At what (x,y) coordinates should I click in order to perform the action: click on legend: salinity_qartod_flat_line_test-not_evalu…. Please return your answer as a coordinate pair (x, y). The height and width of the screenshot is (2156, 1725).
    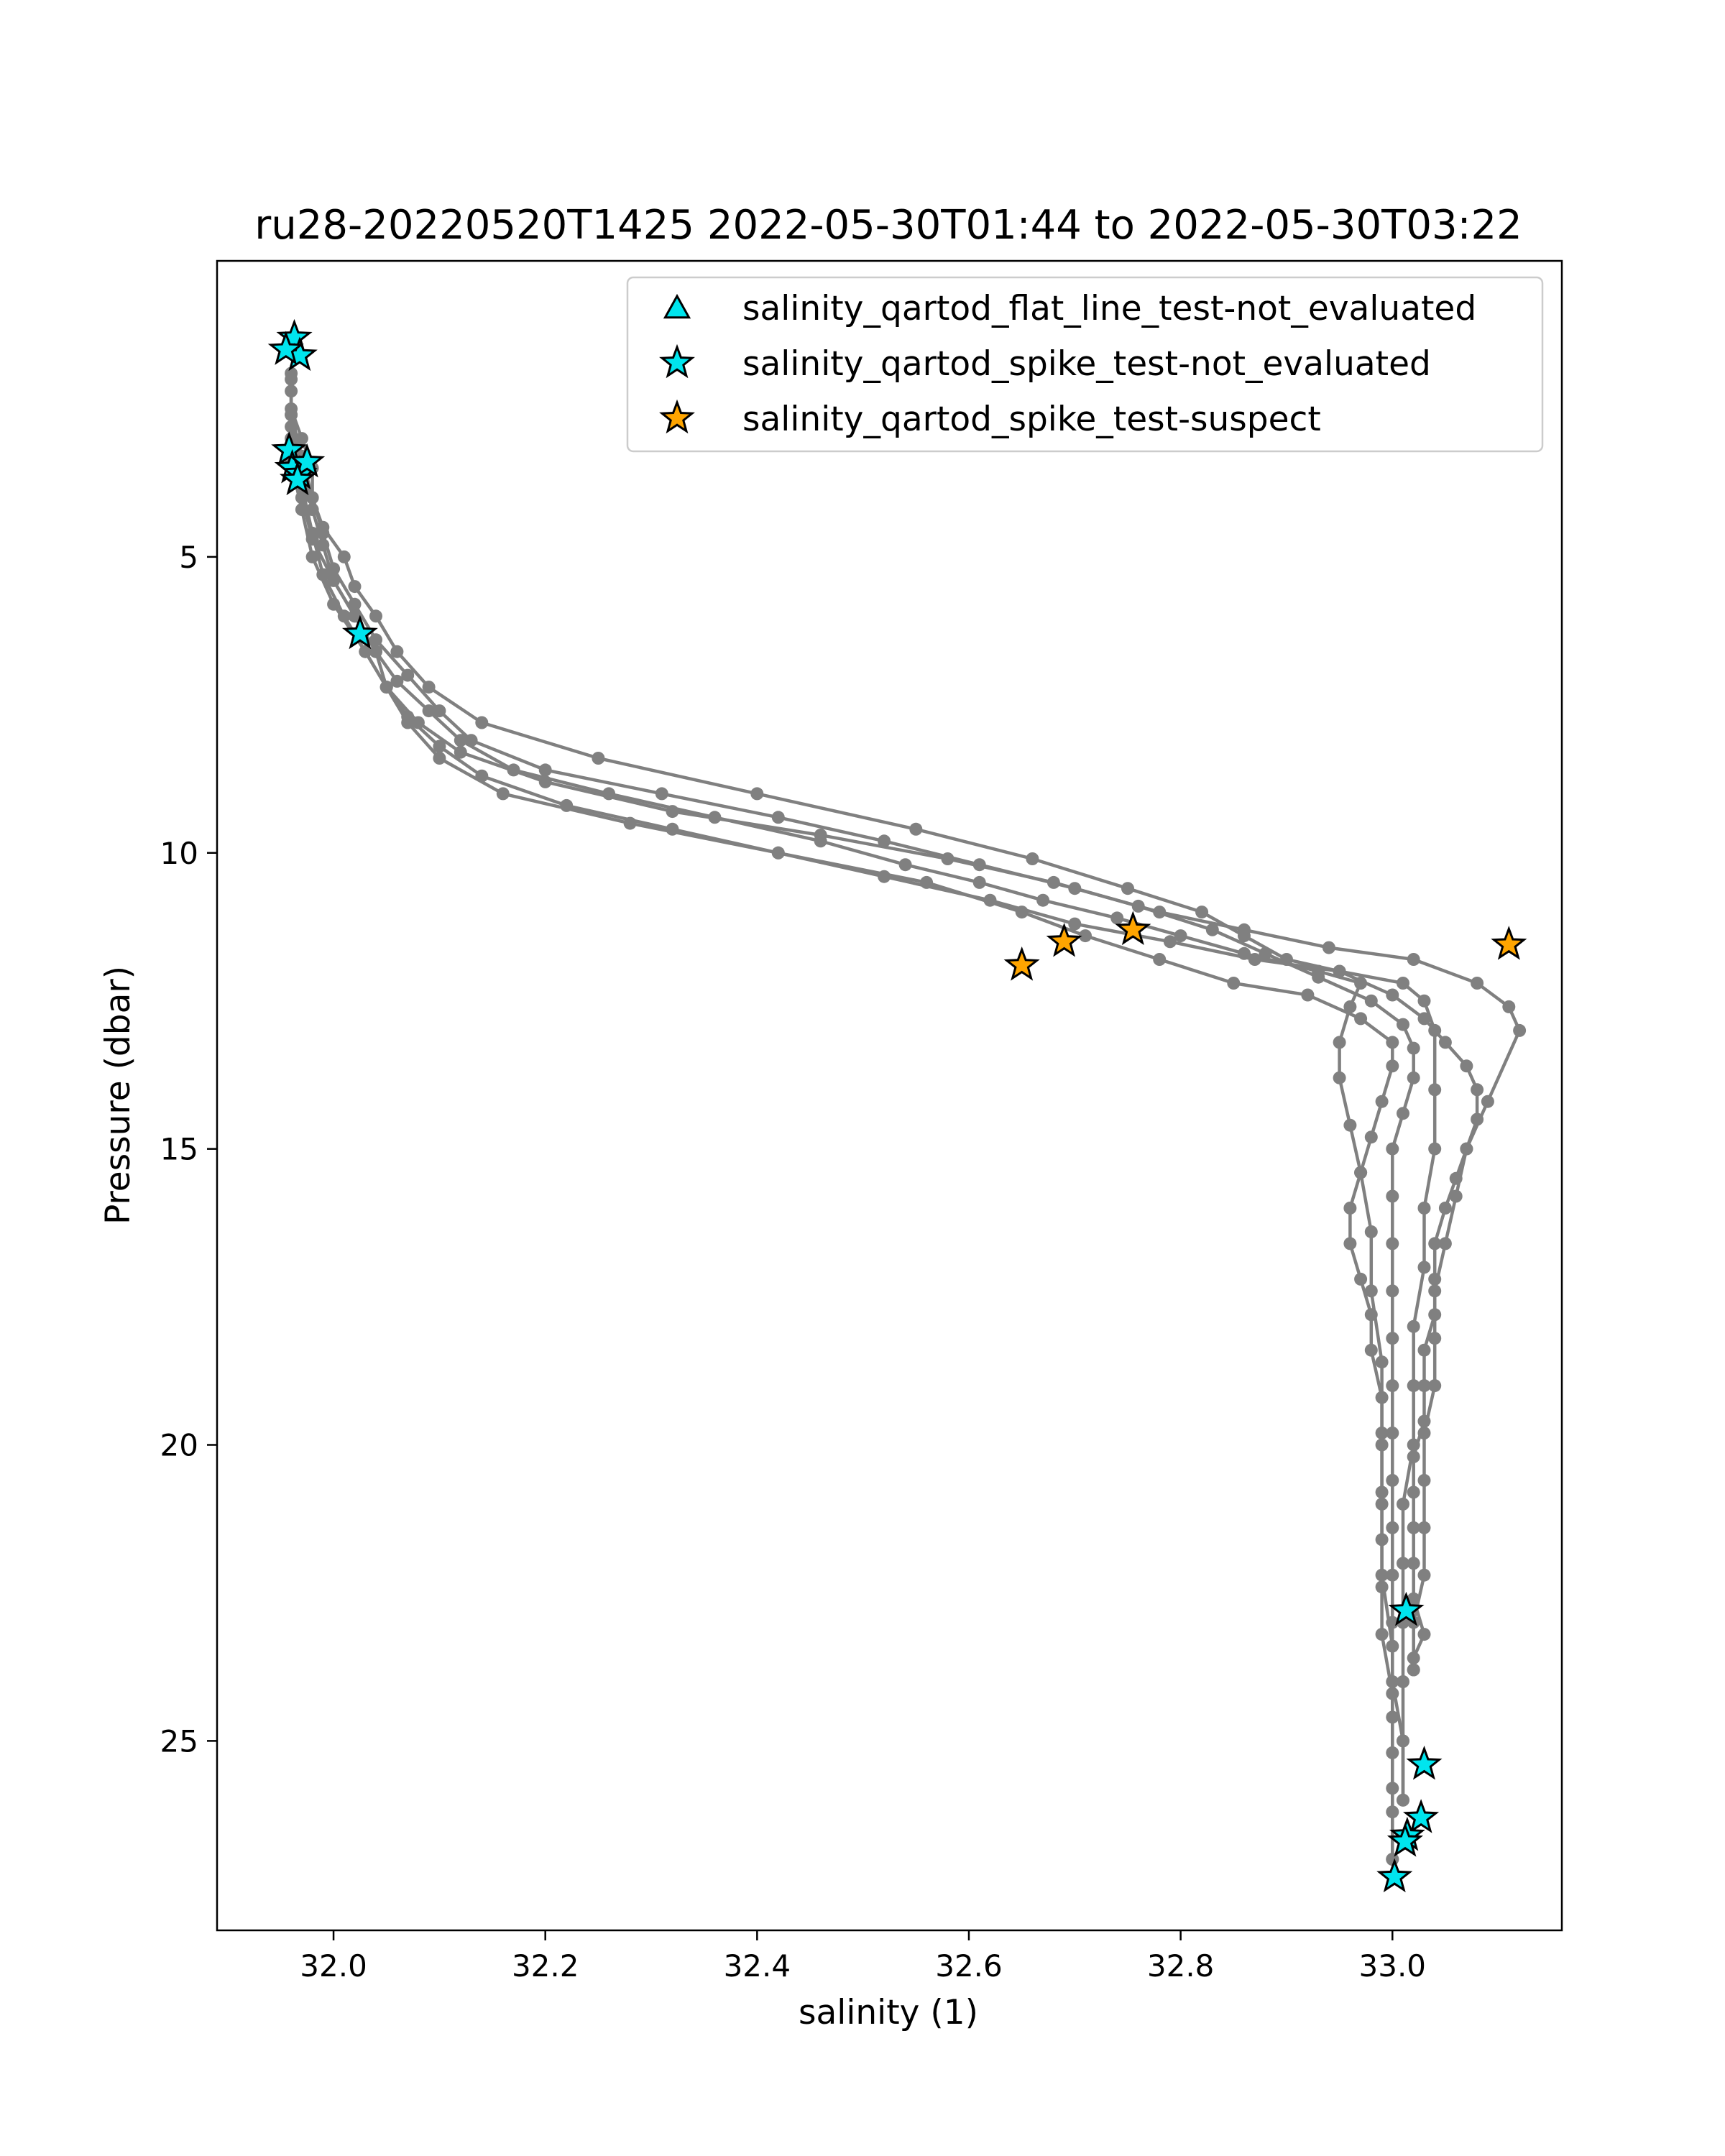
    Looking at the image, I should click on (1085, 365).